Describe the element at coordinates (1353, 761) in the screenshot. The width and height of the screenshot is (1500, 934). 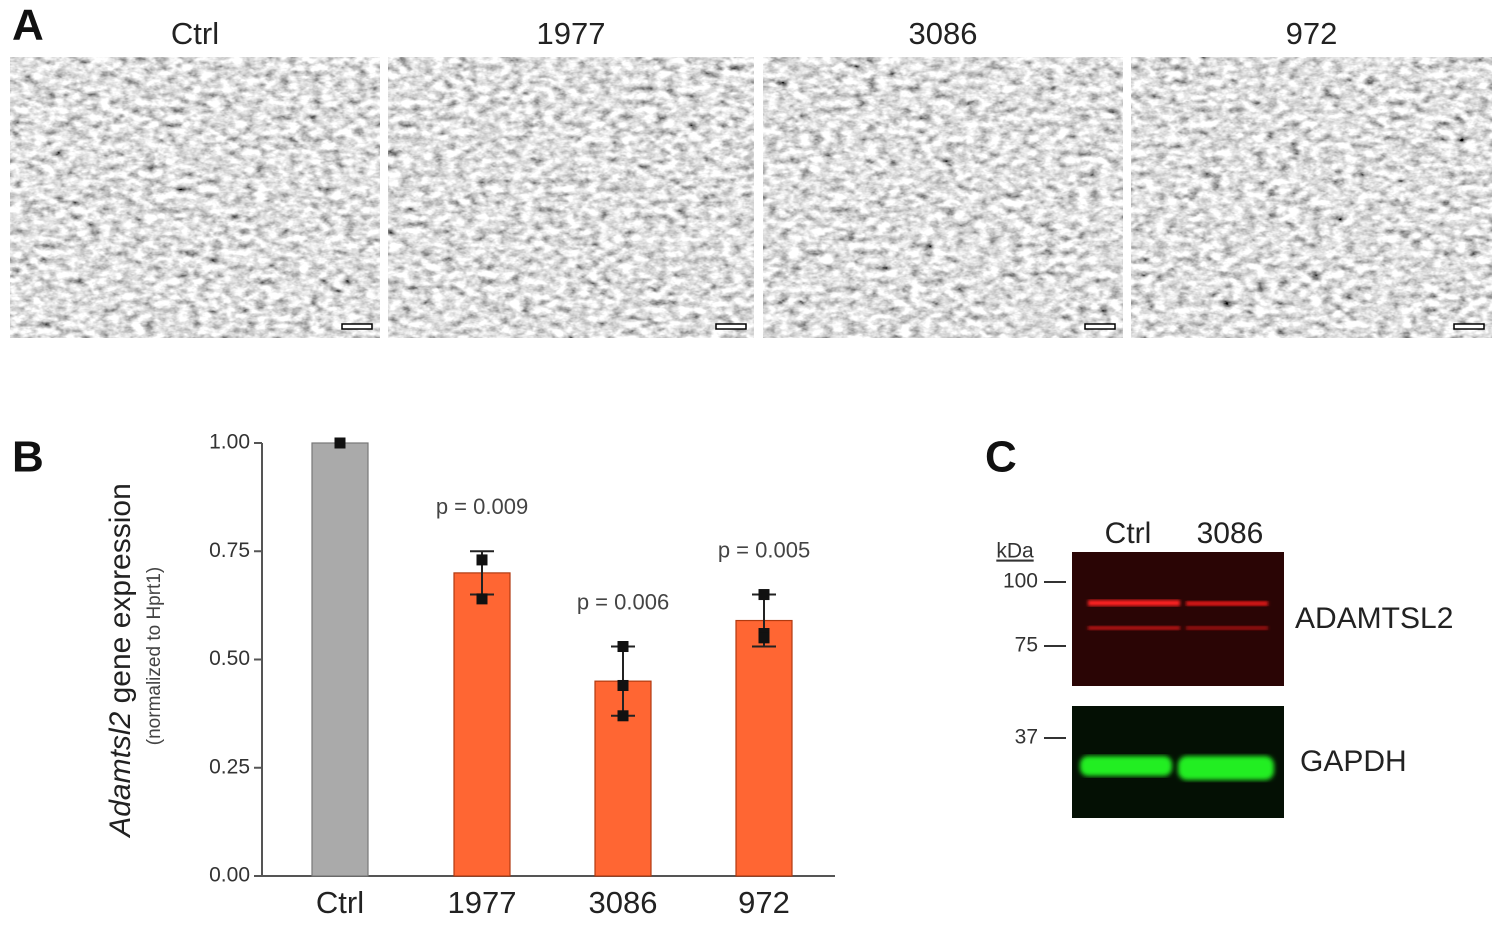
I see `protein-label: GAPDH` at that location.